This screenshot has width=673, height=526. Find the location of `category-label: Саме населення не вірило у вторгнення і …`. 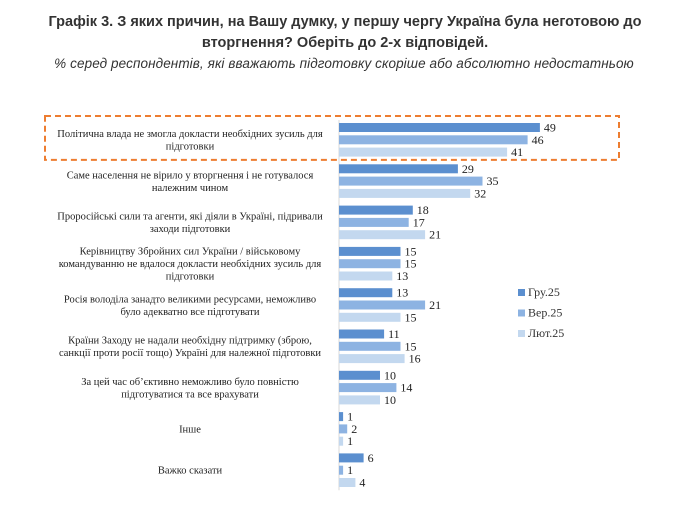

category-label: Саме населення не вірило у вторгнення і … is located at coordinates (190, 182).